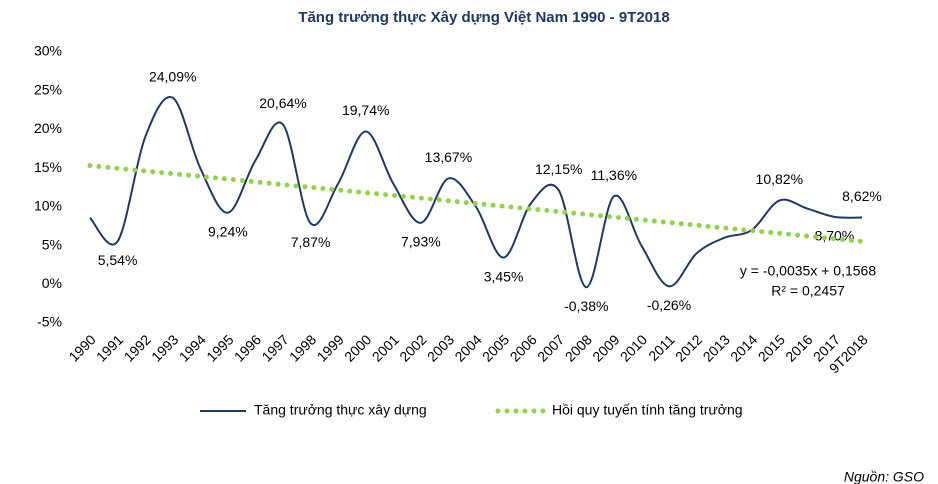 This screenshot has width=938, height=484. I want to click on data-label: -0,38%, so click(586, 306).